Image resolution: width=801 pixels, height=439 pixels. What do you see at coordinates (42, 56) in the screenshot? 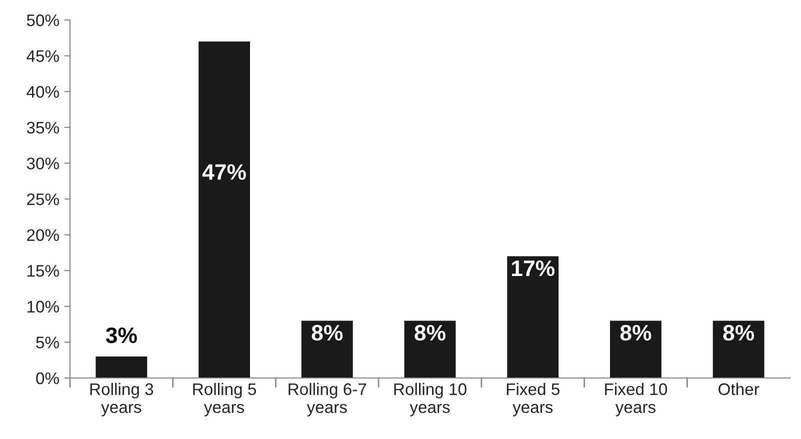
I see `y-tick-label: 45%` at bounding box center [42, 56].